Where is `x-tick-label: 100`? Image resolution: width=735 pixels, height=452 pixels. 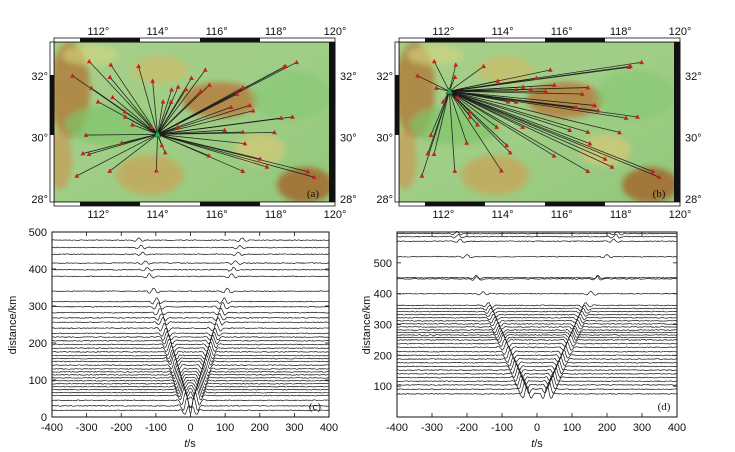 x-tick-label: 100 is located at coordinates (572, 428).